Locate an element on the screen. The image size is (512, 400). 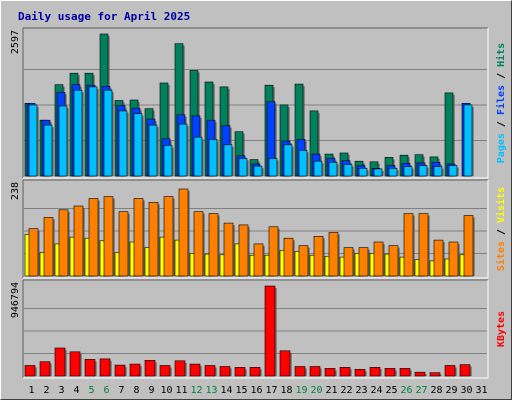
legend-files: Files is located at coordinates (501, 100).